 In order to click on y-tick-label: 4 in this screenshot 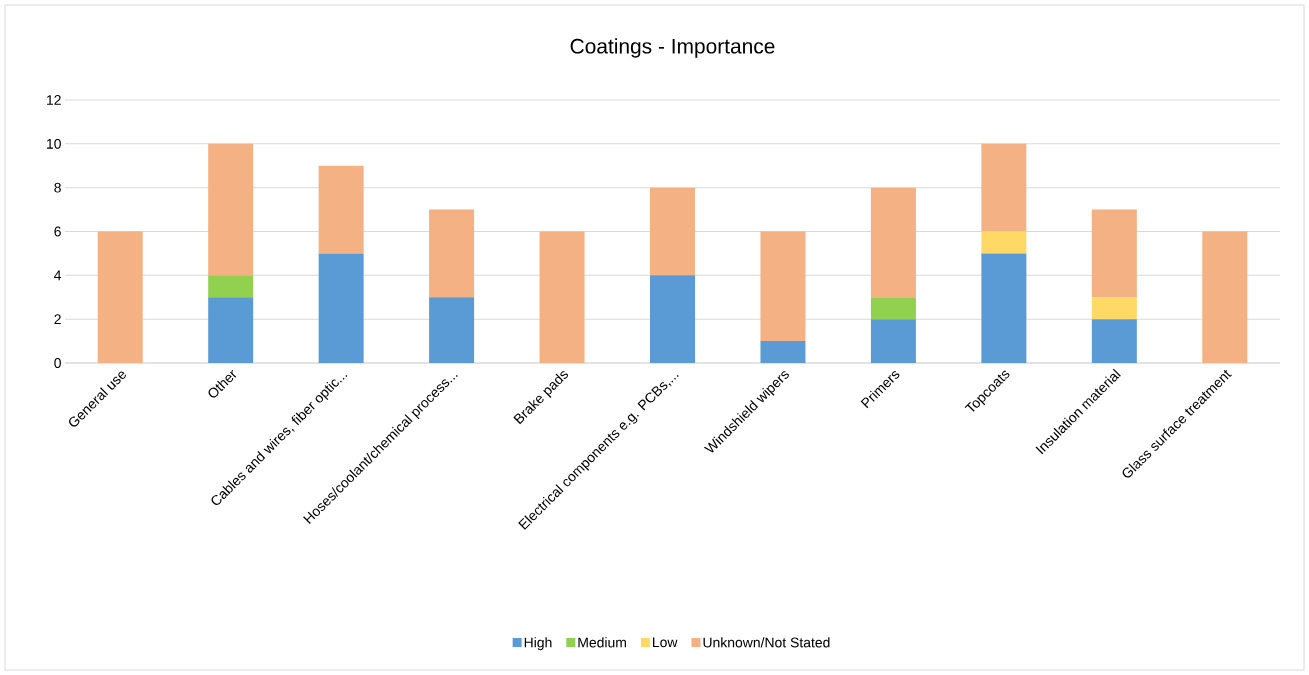, I will do `click(58, 275)`.